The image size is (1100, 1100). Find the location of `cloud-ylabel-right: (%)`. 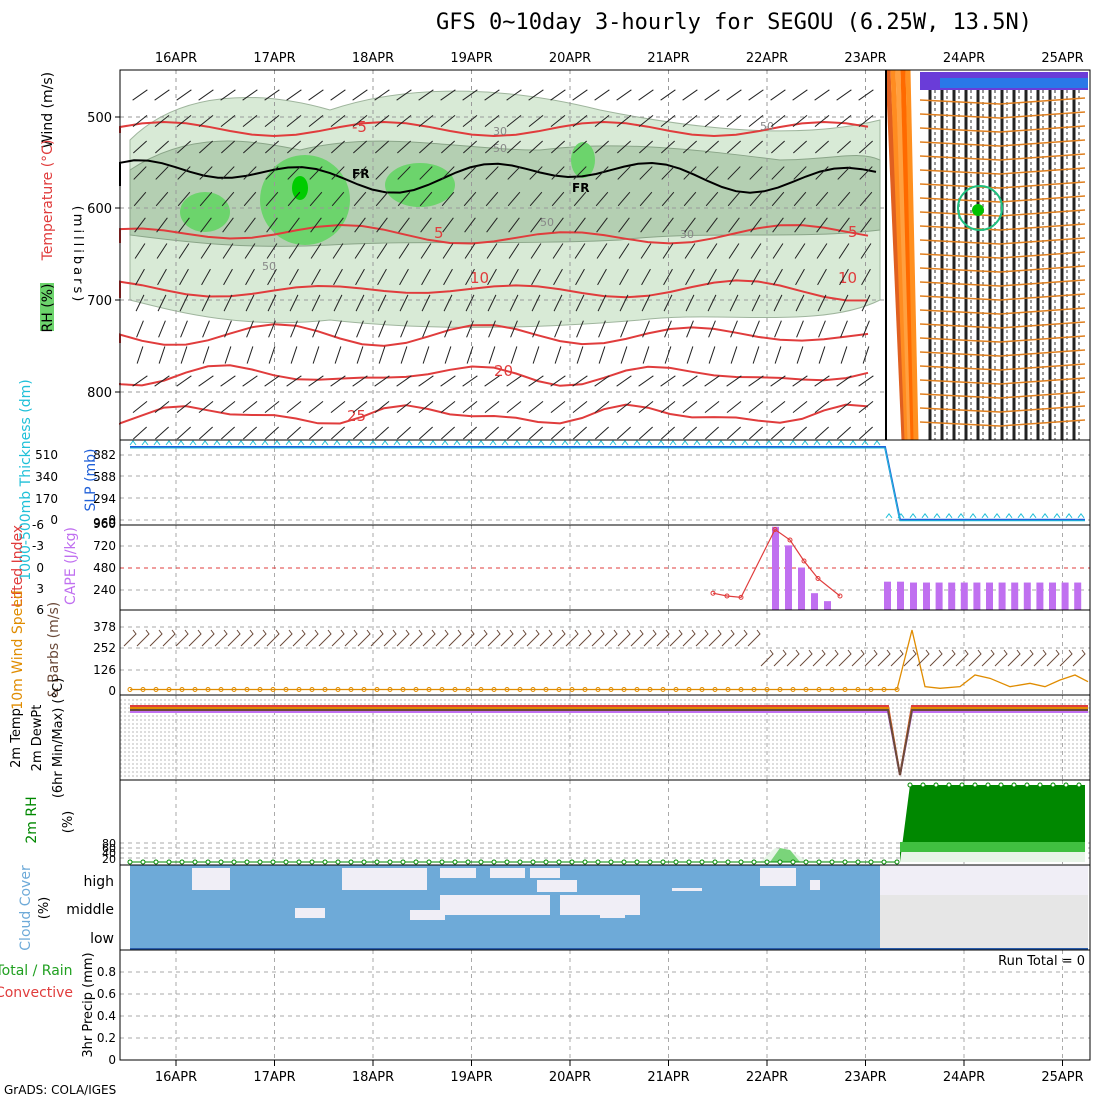

cloud-ylabel-right: (%) is located at coordinates (44, 908).